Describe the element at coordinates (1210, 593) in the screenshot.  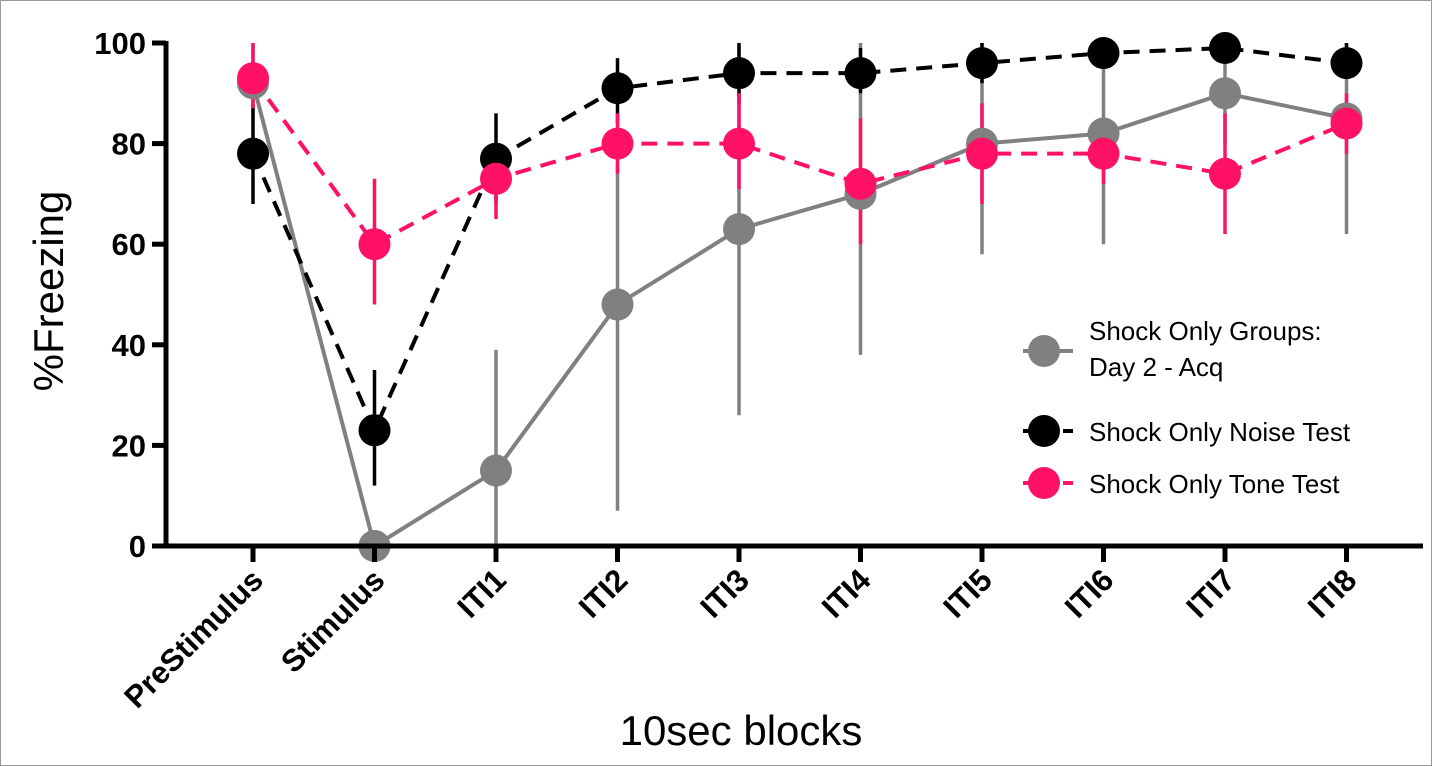
I see `x-tick-label: ITI7` at that location.